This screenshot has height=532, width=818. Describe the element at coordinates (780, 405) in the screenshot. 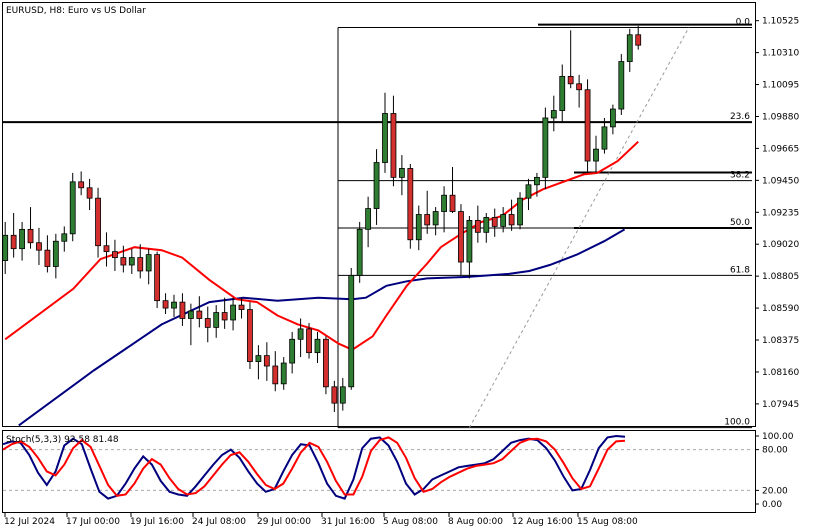

I see `price-tick-label: 1.07945` at that location.